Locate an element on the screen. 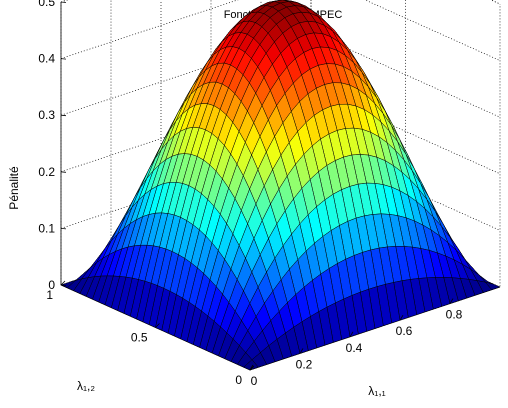 Image resolution: width=508 pixels, height=408 pixels. x-tick-label: 0.8 is located at coordinates (454, 315).